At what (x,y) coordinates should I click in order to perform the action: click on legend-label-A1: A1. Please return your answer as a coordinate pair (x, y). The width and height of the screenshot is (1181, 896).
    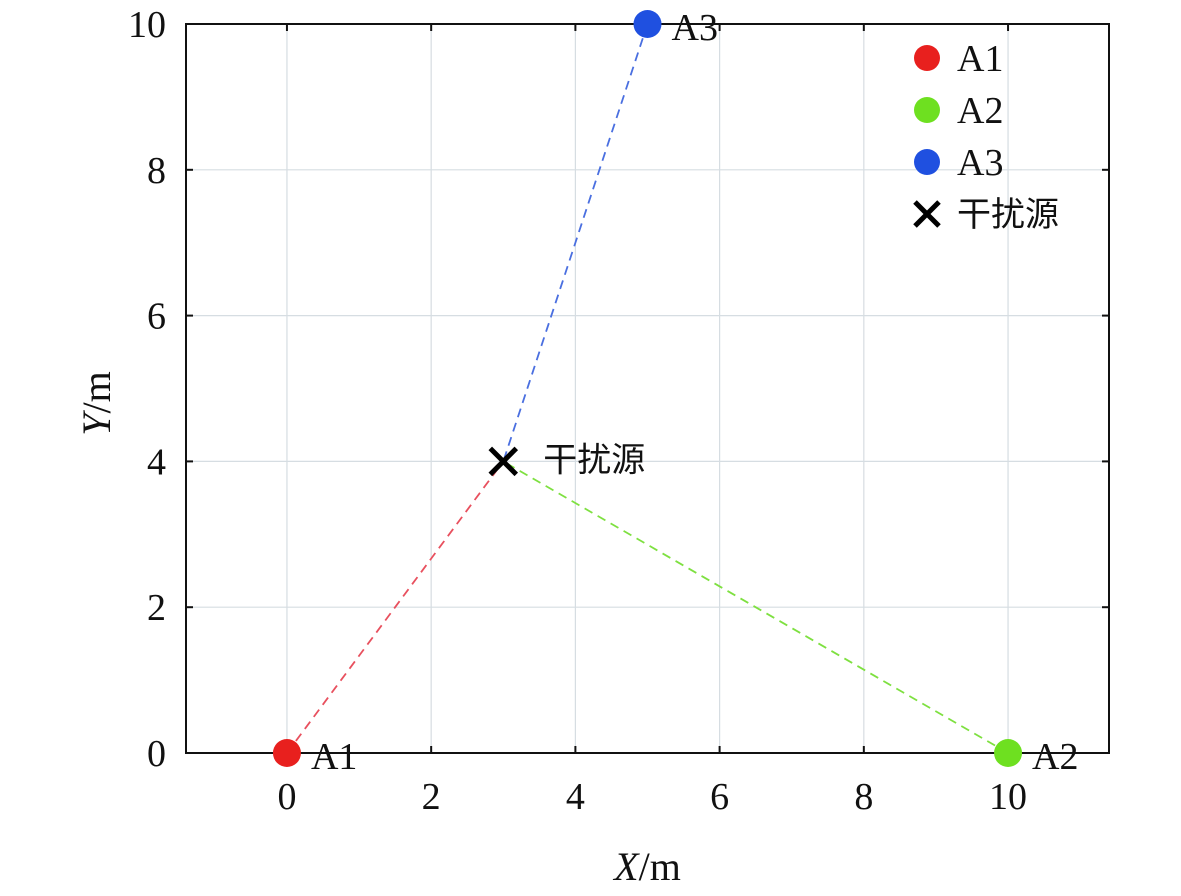
    Looking at the image, I should click on (980, 59).